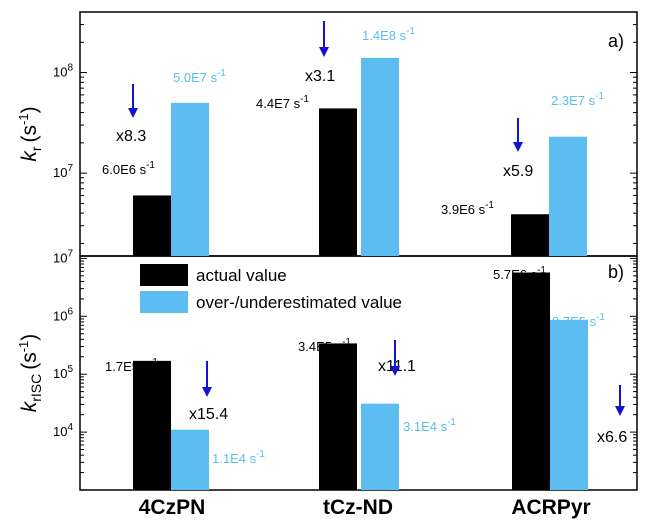 The image size is (645, 523). Describe the element at coordinates (128, 168) in the screenshot. I see `value-label-actual-4czpn: 6.0E6 s-1` at that location.